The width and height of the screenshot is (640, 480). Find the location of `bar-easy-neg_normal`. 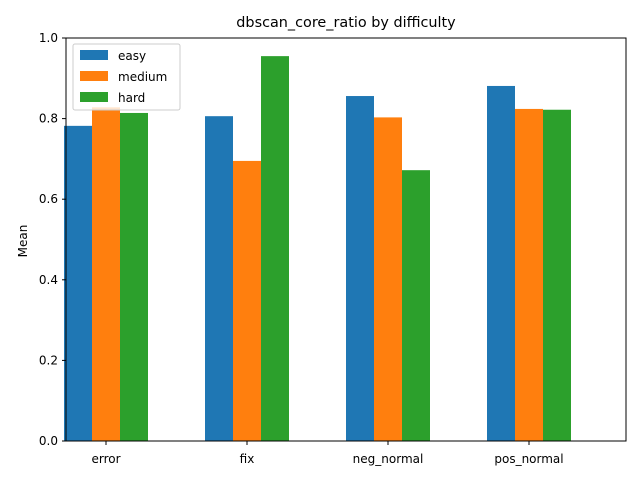

bar-easy-neg_normal is located at coordinates (360, 269).